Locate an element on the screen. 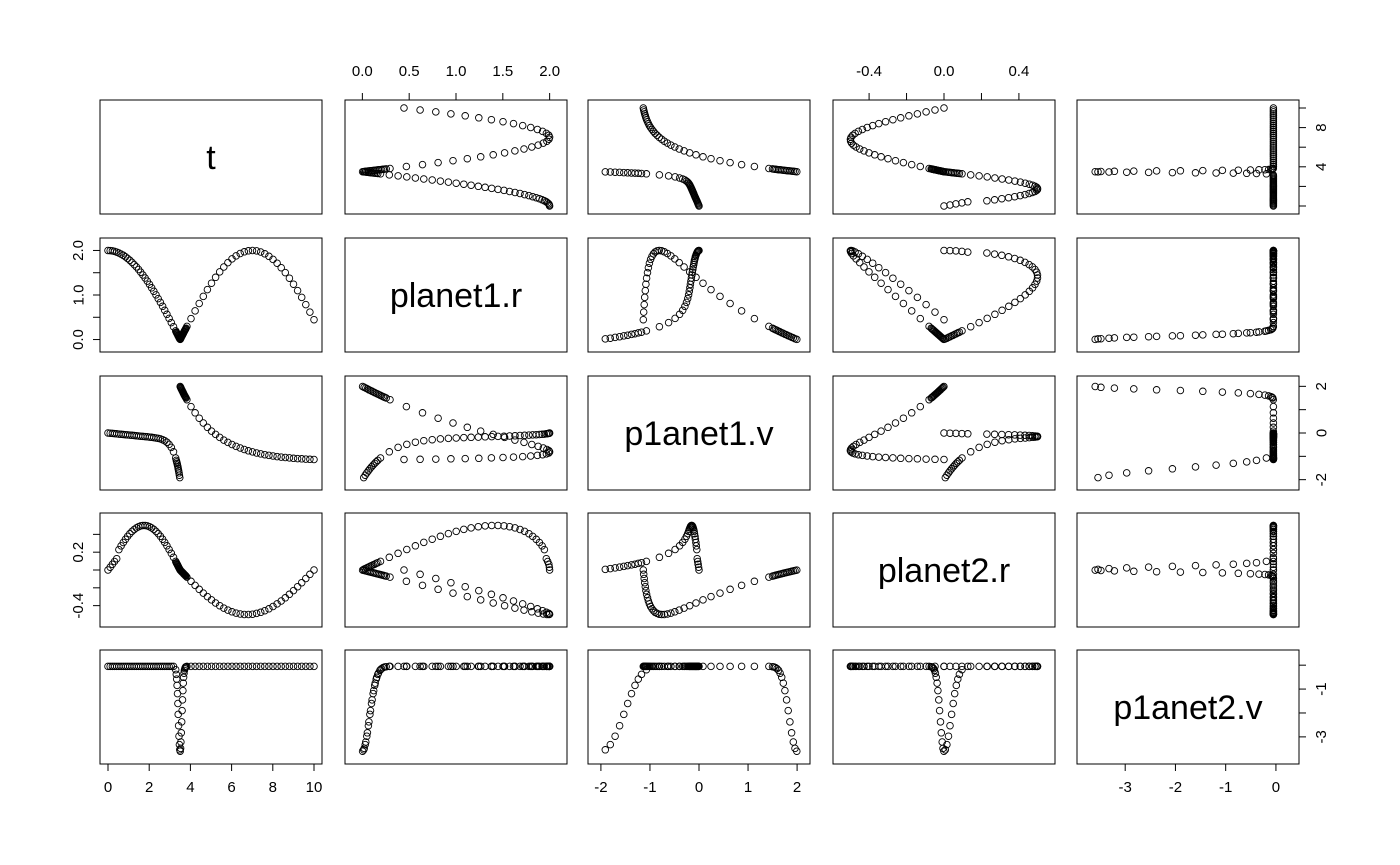 This screenshot has height=865, width=1400. tick-label: 6 is located at coordinates (231, 787).